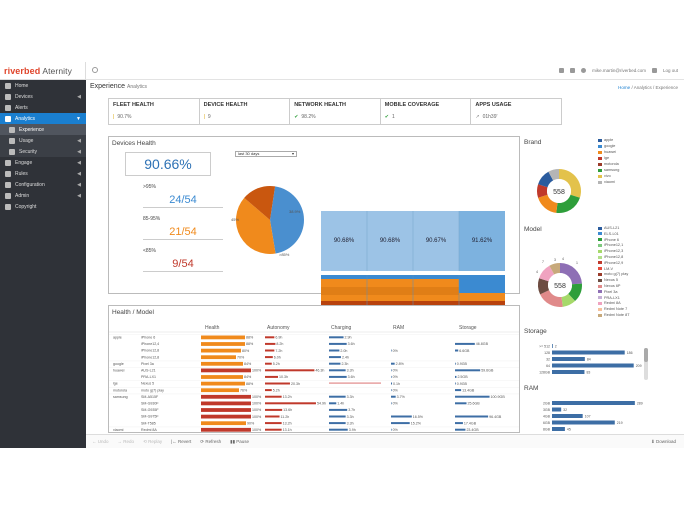 The width and height of the screenshot is (684, 513). What do you see at coordinates (426, 111) in the screenshot?
I see `kpi-mobile-coverage: MOBILE COVERAGE ✔ 1` at bounding box center [426, 111].